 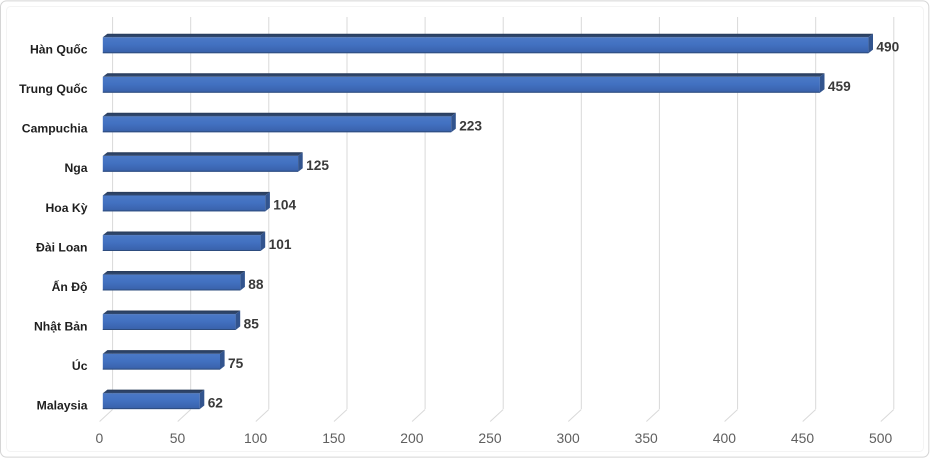 I want to click on svg-text: Úc, so click(x=80, y=365).